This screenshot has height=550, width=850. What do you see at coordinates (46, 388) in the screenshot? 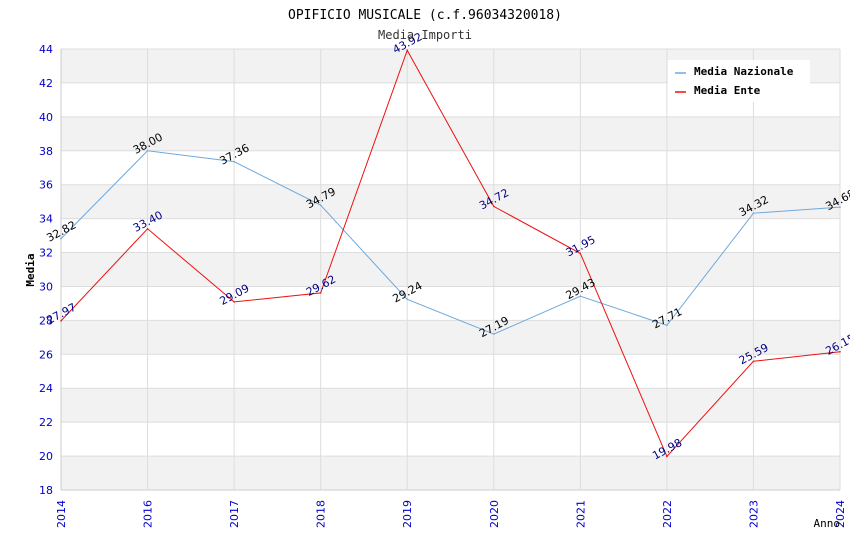
I see `y-tick-label: 24` at bounding box center [46, 388].